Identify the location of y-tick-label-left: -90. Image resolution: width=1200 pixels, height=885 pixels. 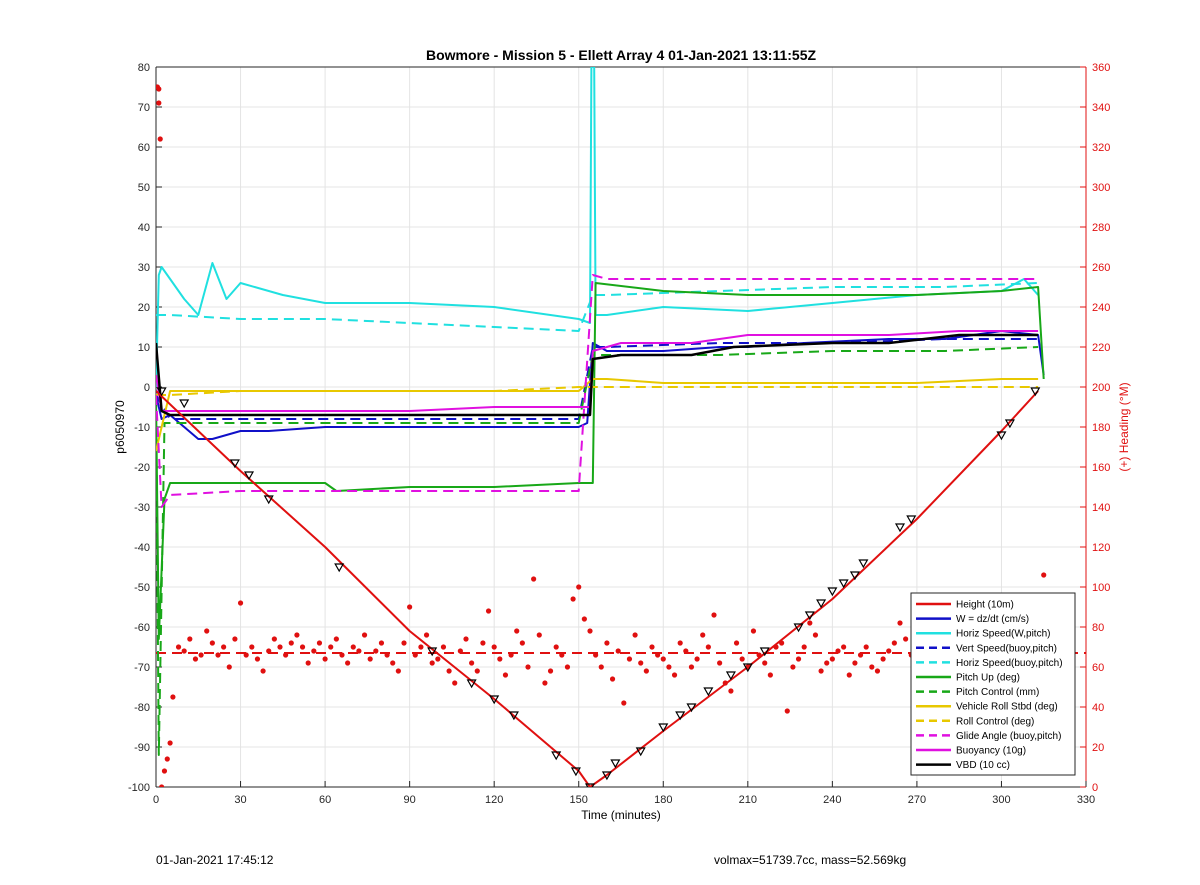
(142, 748).